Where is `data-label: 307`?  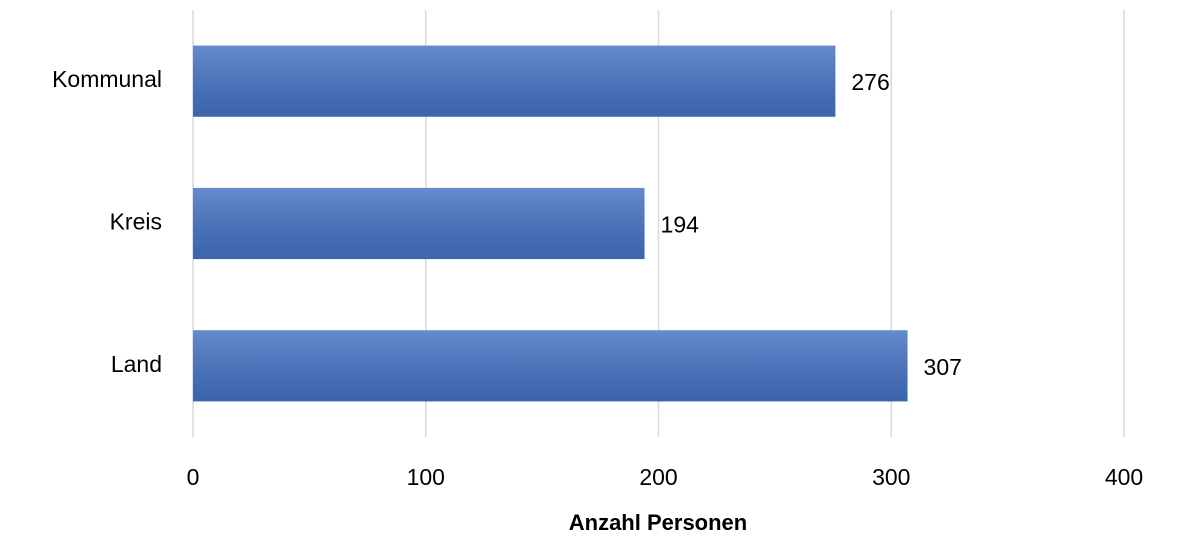 data-label: 307 is located at coordinates (943, 367).